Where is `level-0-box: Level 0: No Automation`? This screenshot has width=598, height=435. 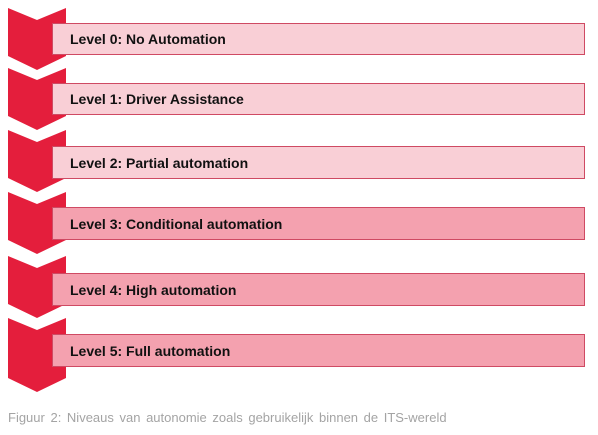
level-0-box: Level 0: No Automation is located at coordinates (318, 39).